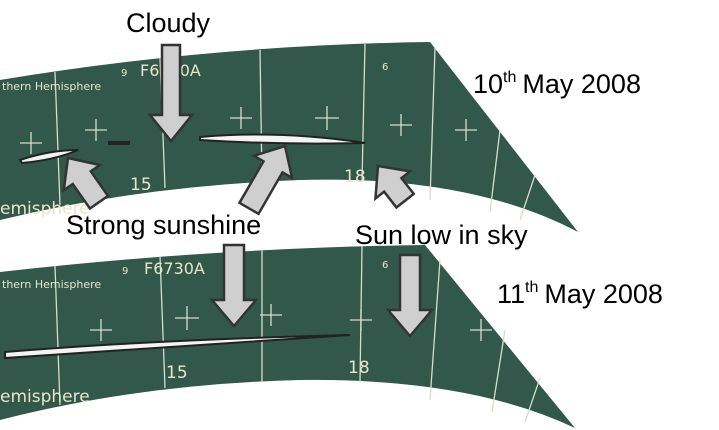  I want to click on label: Sun low in sky, so click(441, 235).